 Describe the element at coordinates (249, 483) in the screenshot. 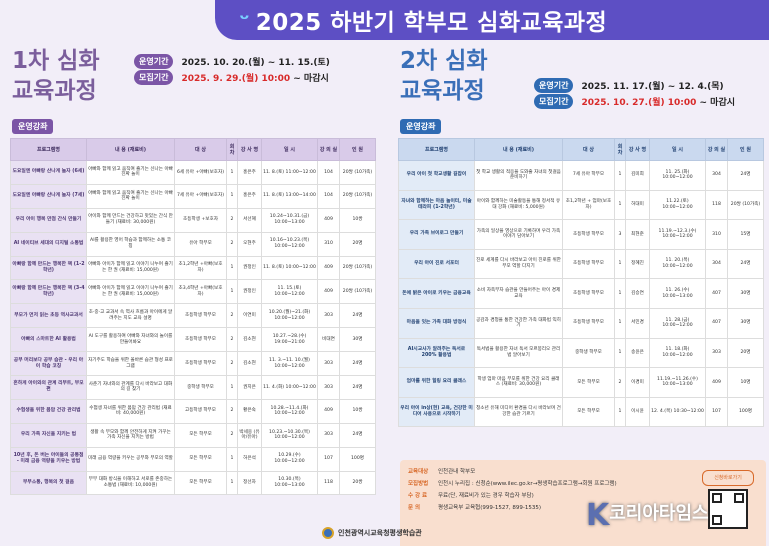

I see `table-cell: 정선자` at that location.